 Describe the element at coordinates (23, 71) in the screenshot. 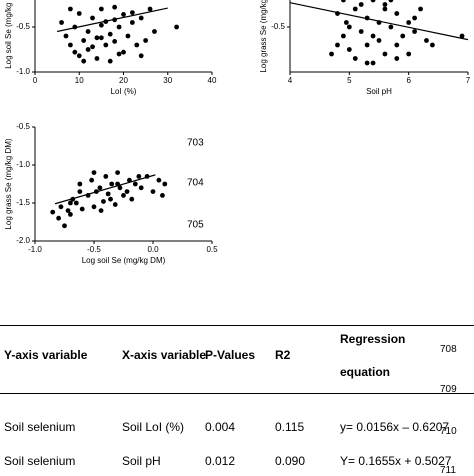

I see `y-tick-label: -1.0` at that location.